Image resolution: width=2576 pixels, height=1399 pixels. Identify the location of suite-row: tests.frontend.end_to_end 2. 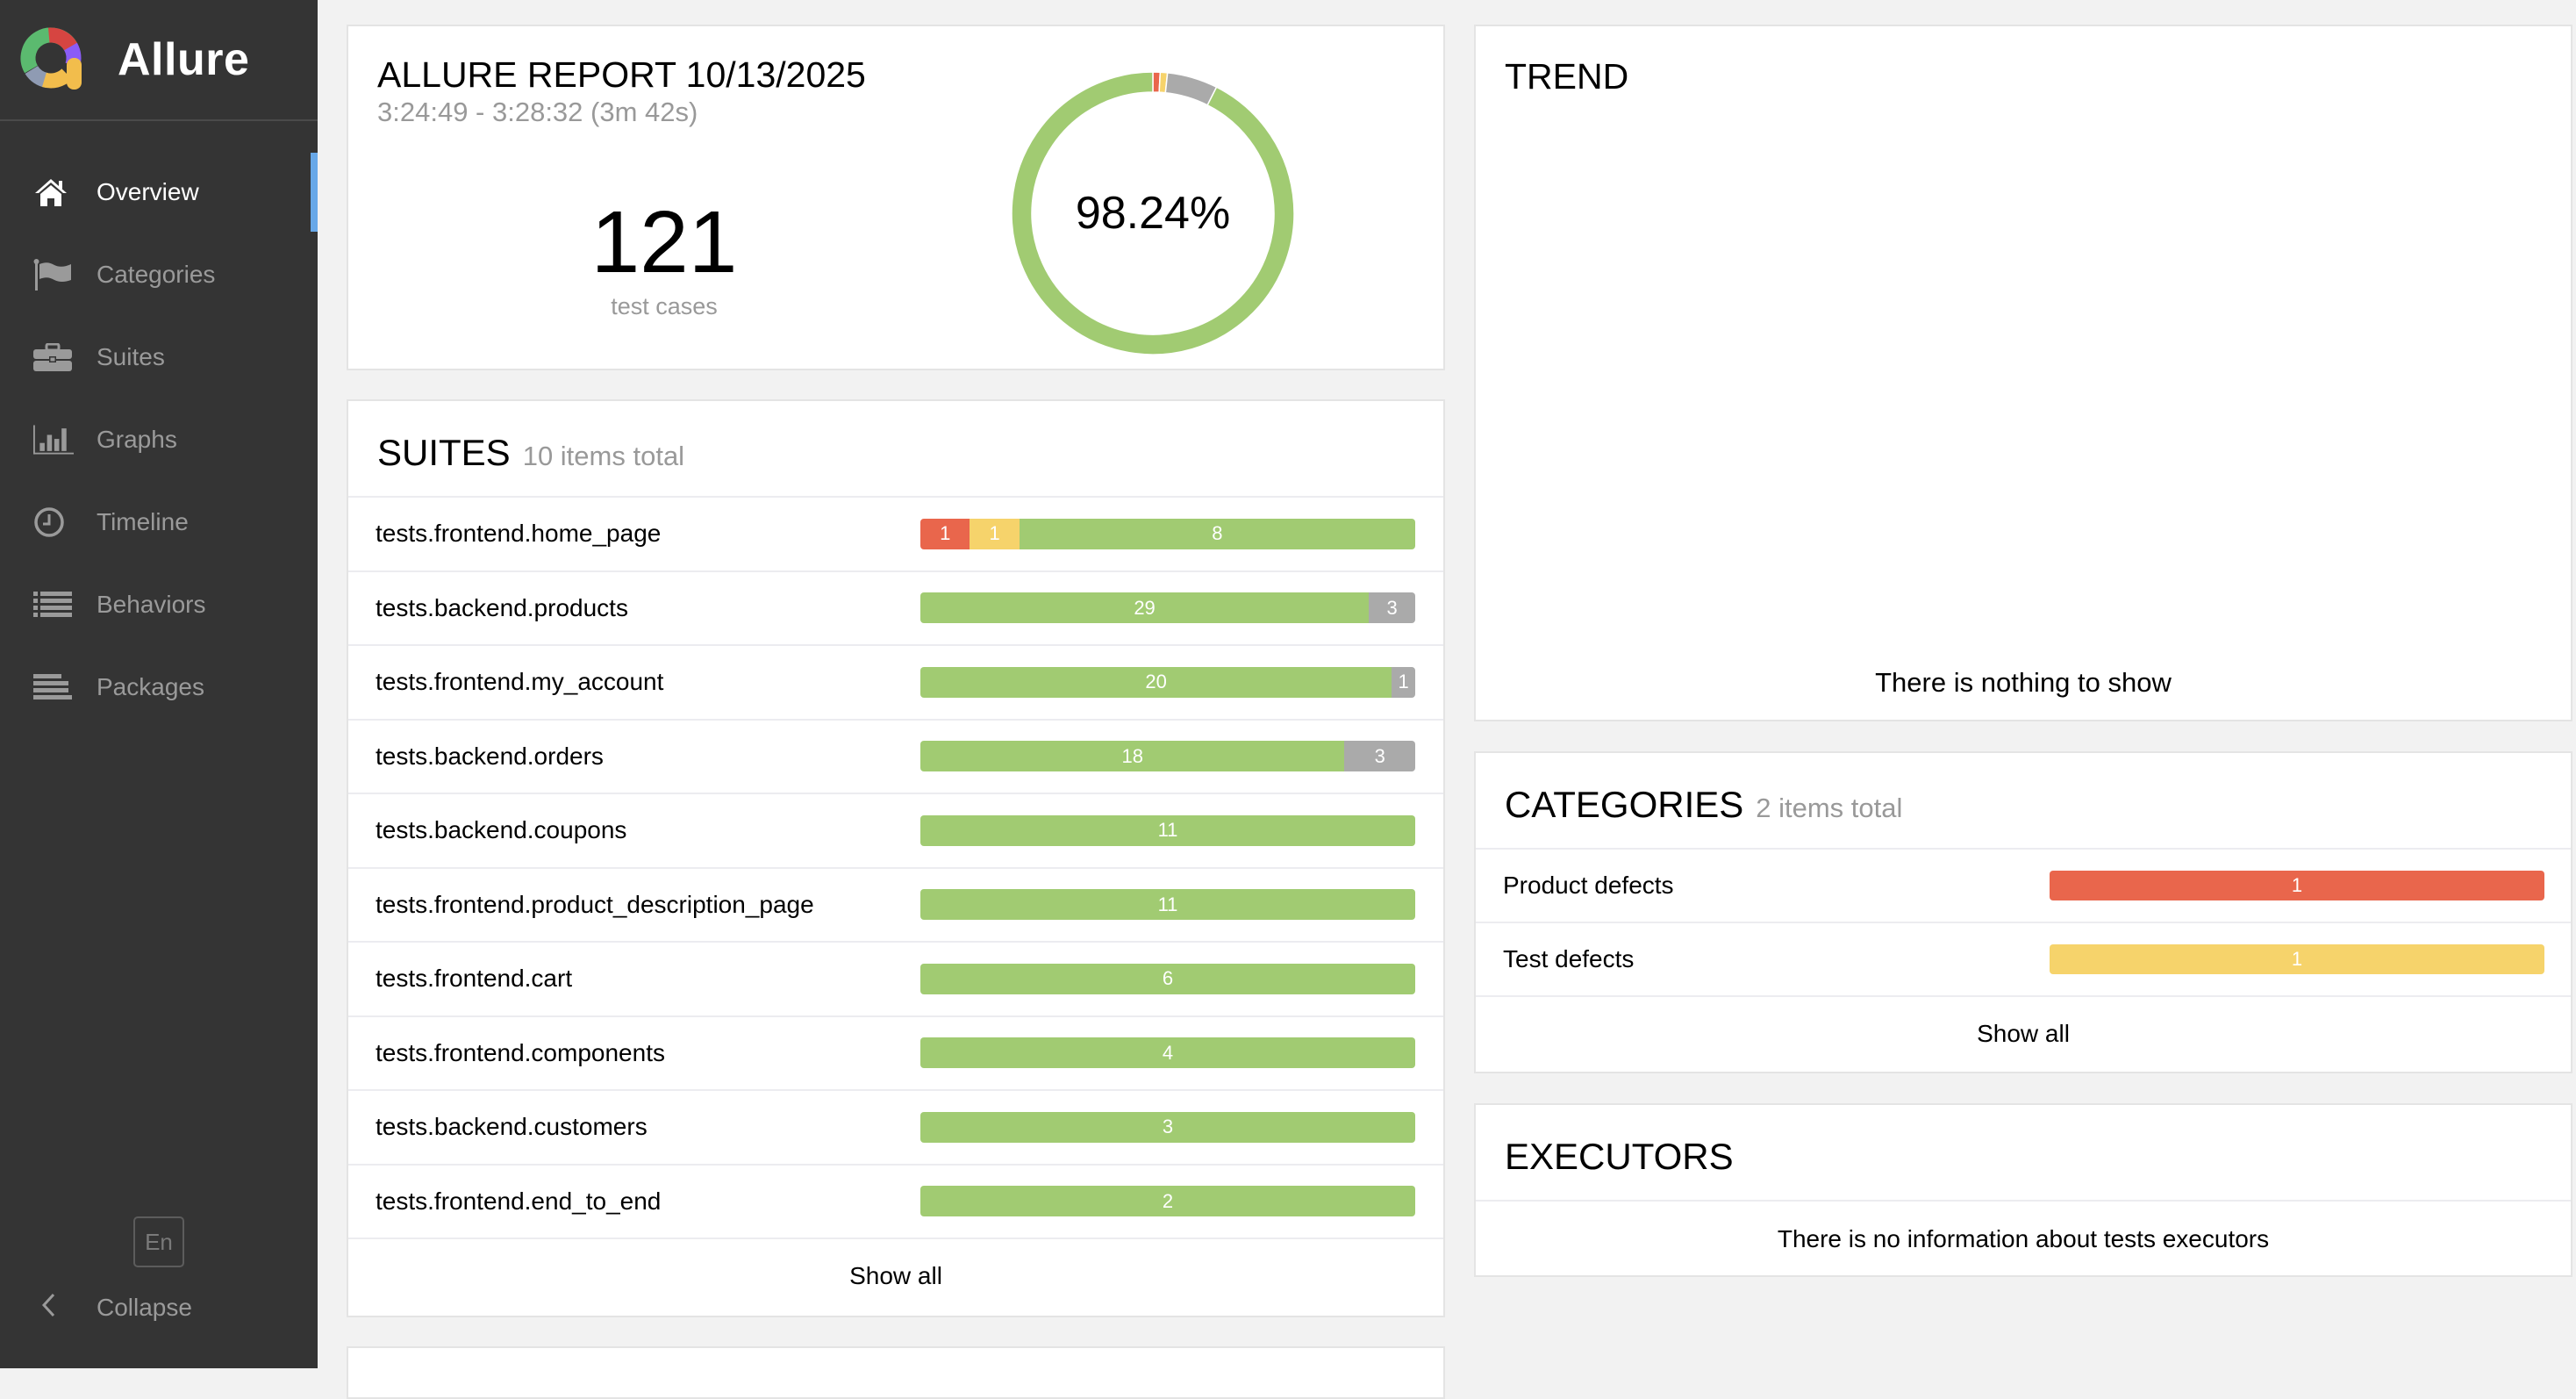
(895, 1202).